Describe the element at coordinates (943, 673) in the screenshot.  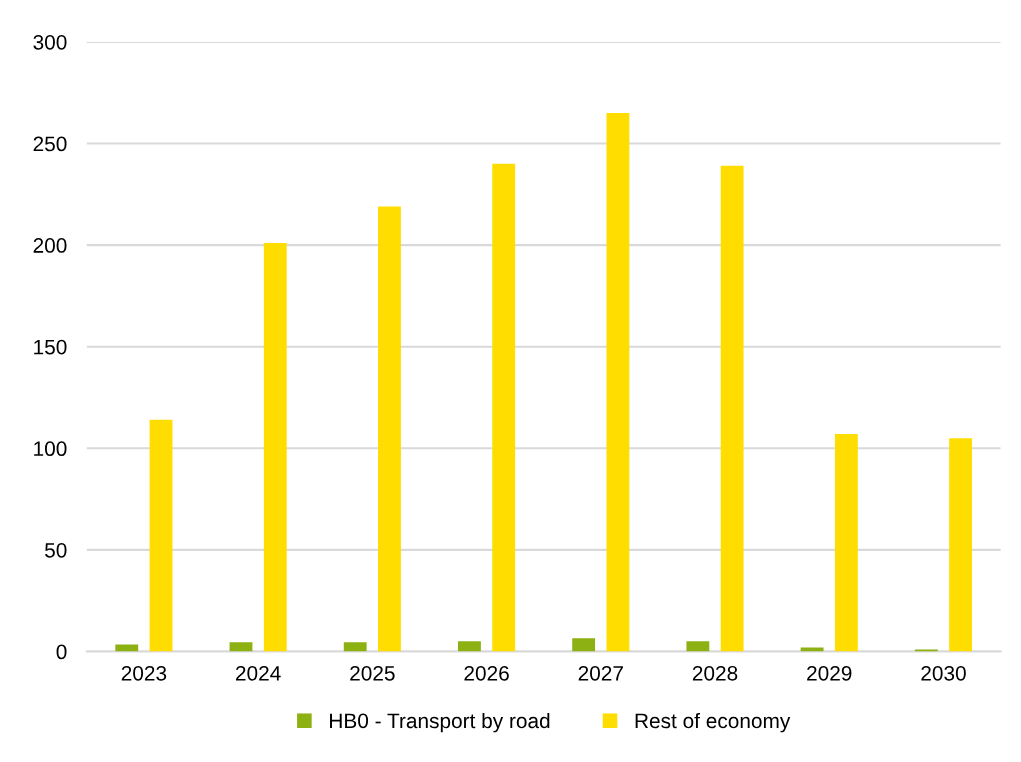
I see `x-tick-label: 2030` at that location.